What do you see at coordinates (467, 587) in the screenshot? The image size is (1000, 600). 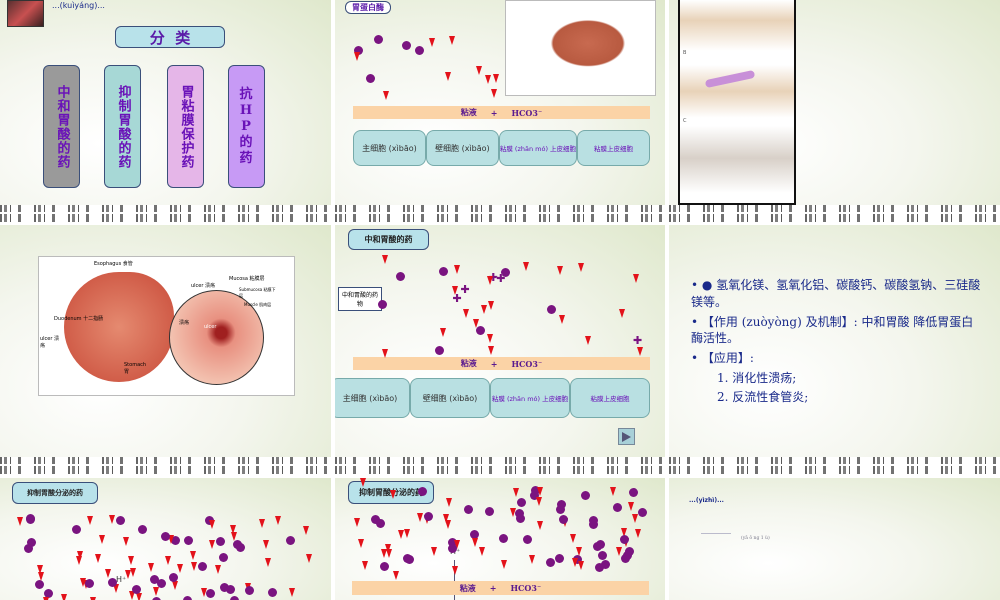 I see `mucus-label: 粘液` at bounding box center [467, 587].